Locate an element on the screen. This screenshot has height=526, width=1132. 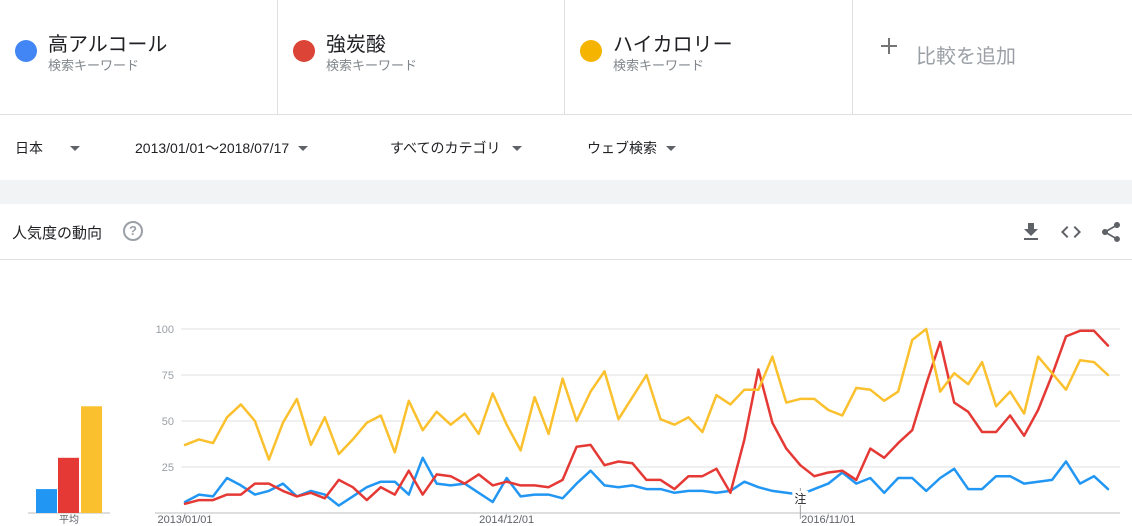
category-value: すべてのカテゴリ is located at coordinates (445, 148).